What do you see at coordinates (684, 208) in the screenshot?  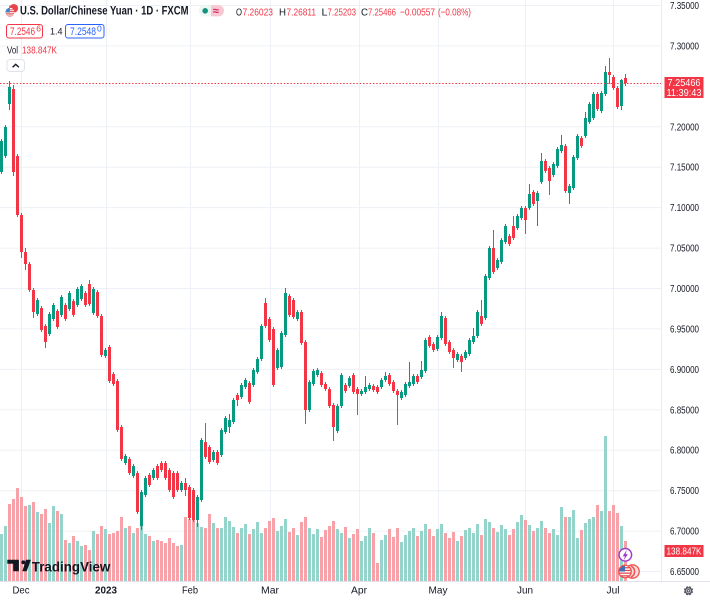 I see `svg-text: 7.10000` at bounding box center [684, 208].